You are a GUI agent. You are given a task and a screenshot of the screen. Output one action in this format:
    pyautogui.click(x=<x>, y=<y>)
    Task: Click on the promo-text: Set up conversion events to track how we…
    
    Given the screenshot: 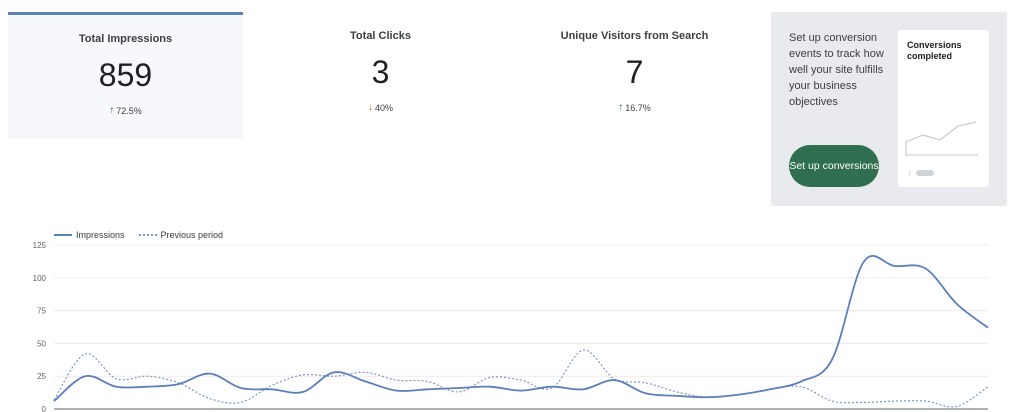 What is the action you would take?
    pyautogui.click(x=836, y=70)
    